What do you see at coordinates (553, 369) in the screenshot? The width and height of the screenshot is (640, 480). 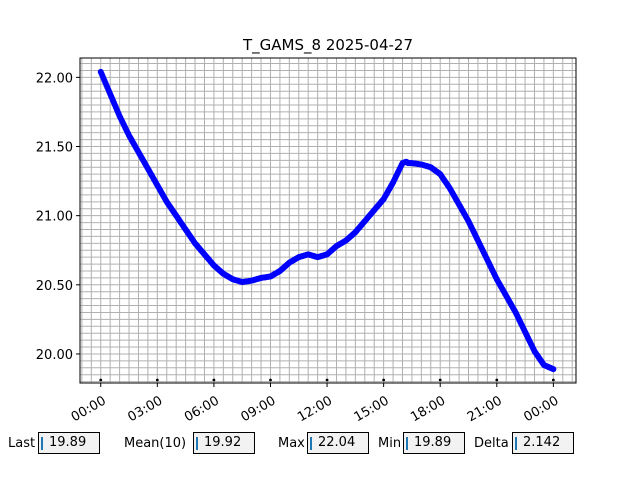 I see `data-point` at bounding box center [553, 369].